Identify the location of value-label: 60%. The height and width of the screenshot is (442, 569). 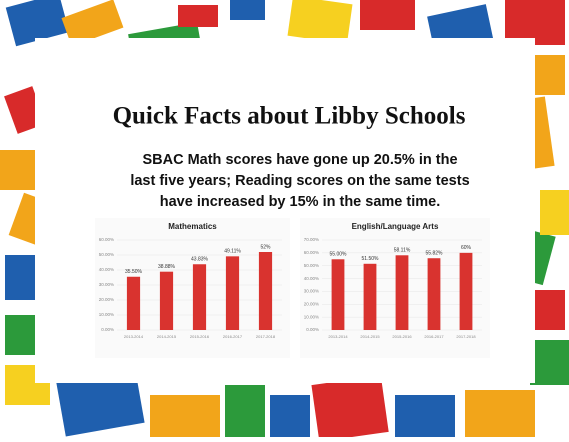
(466, 248).